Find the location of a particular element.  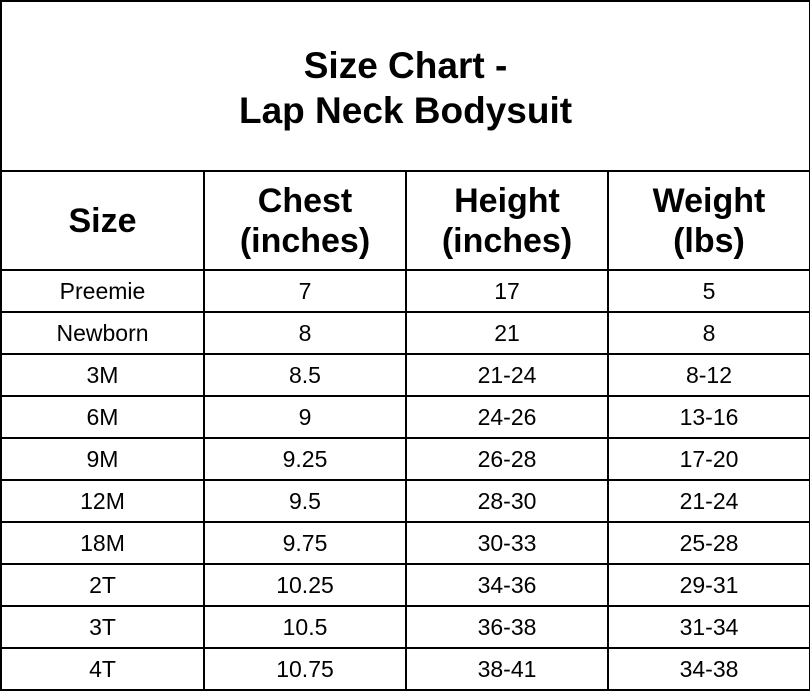

column-header-line1: Height is located at coordinates (507, 200).